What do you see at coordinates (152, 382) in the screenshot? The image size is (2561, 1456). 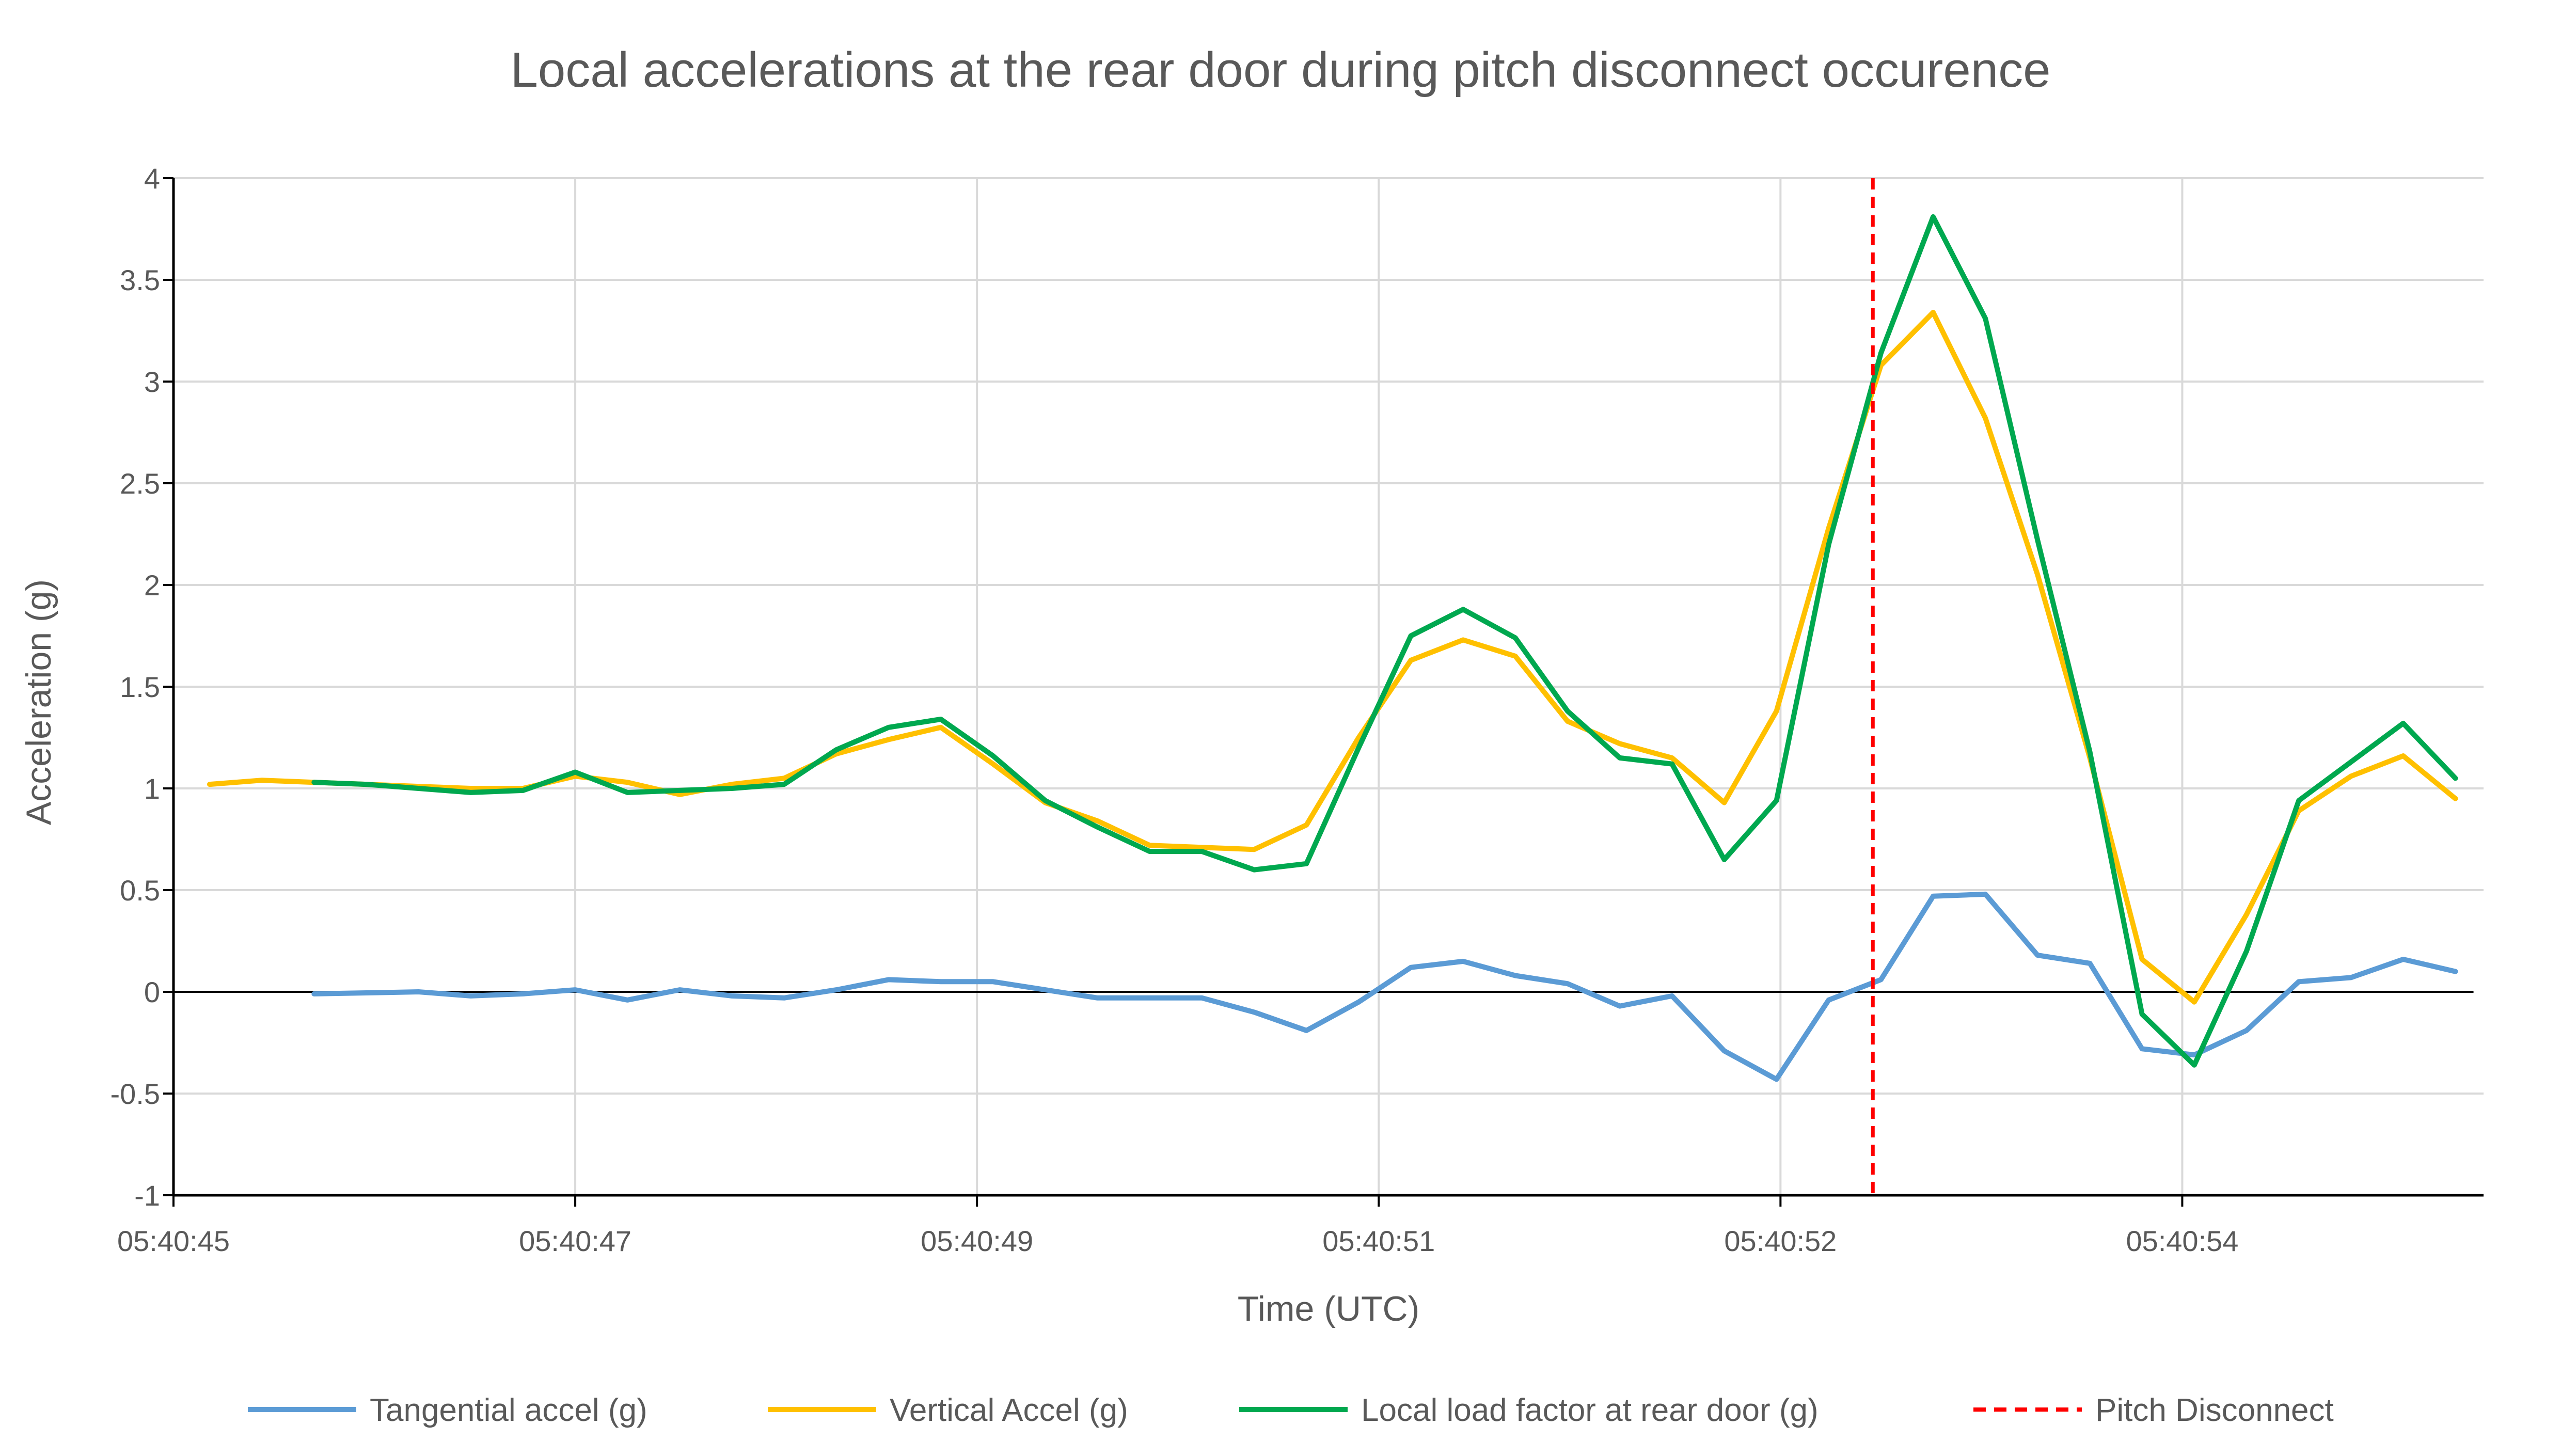 I see `y-tick-label: 3` at bounding box center [152, 382].